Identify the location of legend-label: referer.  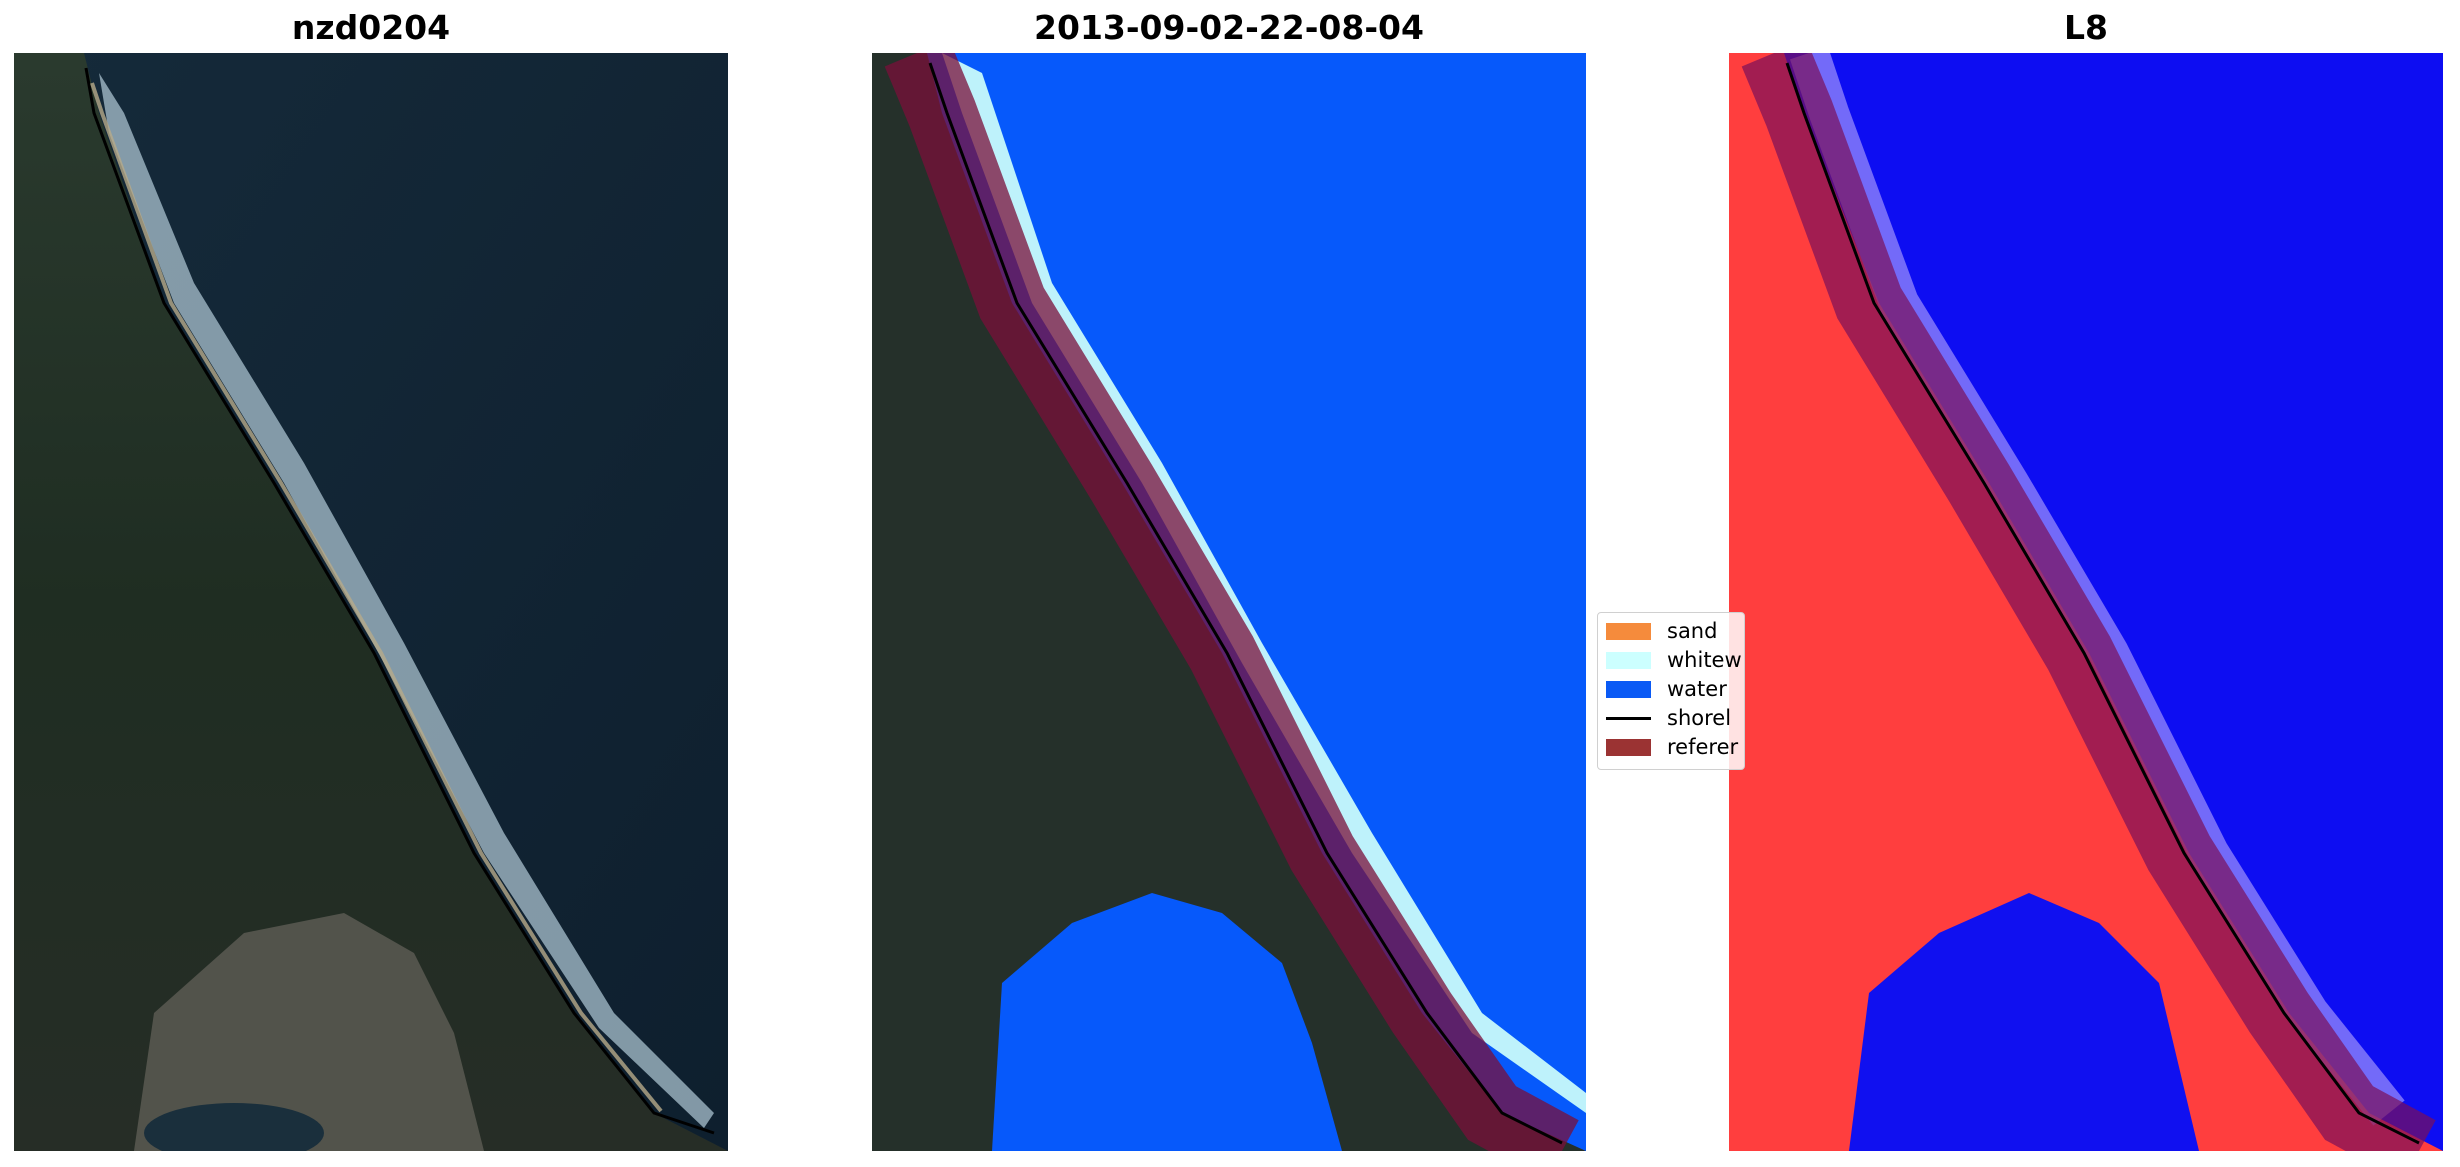
(1703, 747).